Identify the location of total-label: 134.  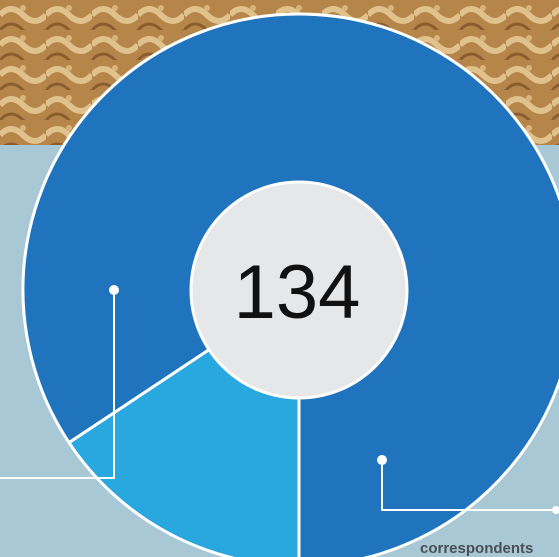
(297, 292).